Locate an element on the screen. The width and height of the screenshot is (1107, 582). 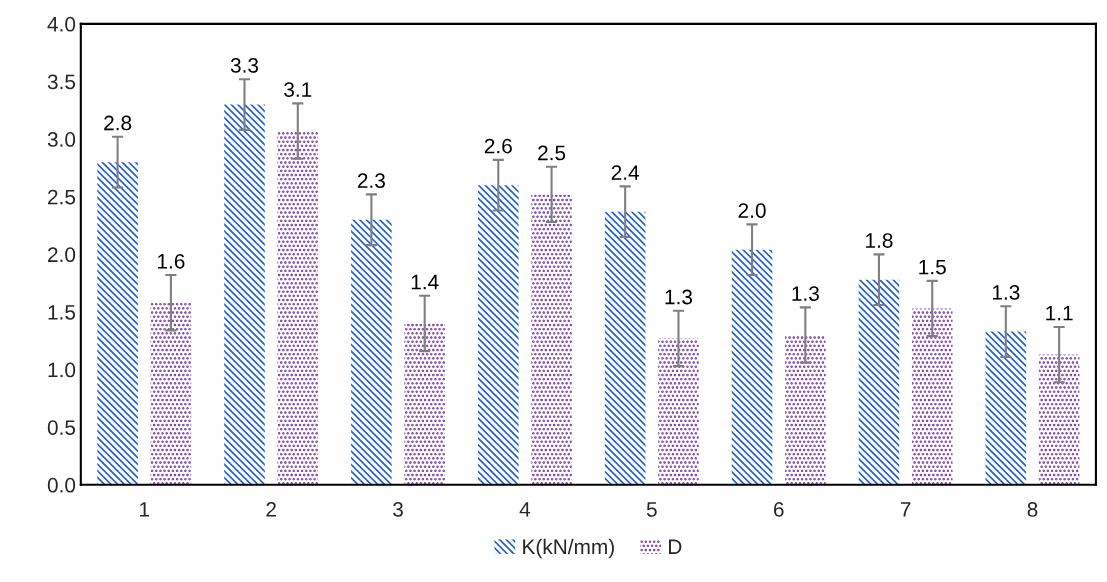
data-label: 1.8 is located at coordinates (879, 240).